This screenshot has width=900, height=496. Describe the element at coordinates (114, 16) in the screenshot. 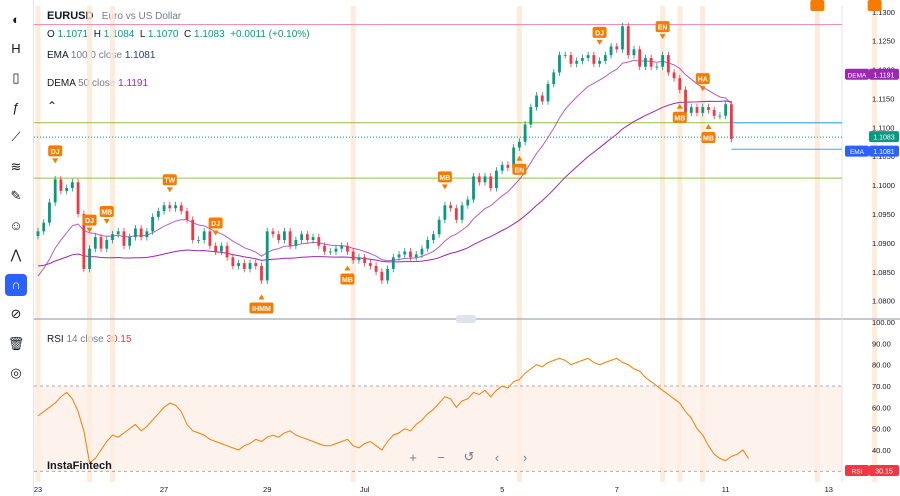

I see `symbol-legend: EURUSD Euro vs US Dollar` at that location.